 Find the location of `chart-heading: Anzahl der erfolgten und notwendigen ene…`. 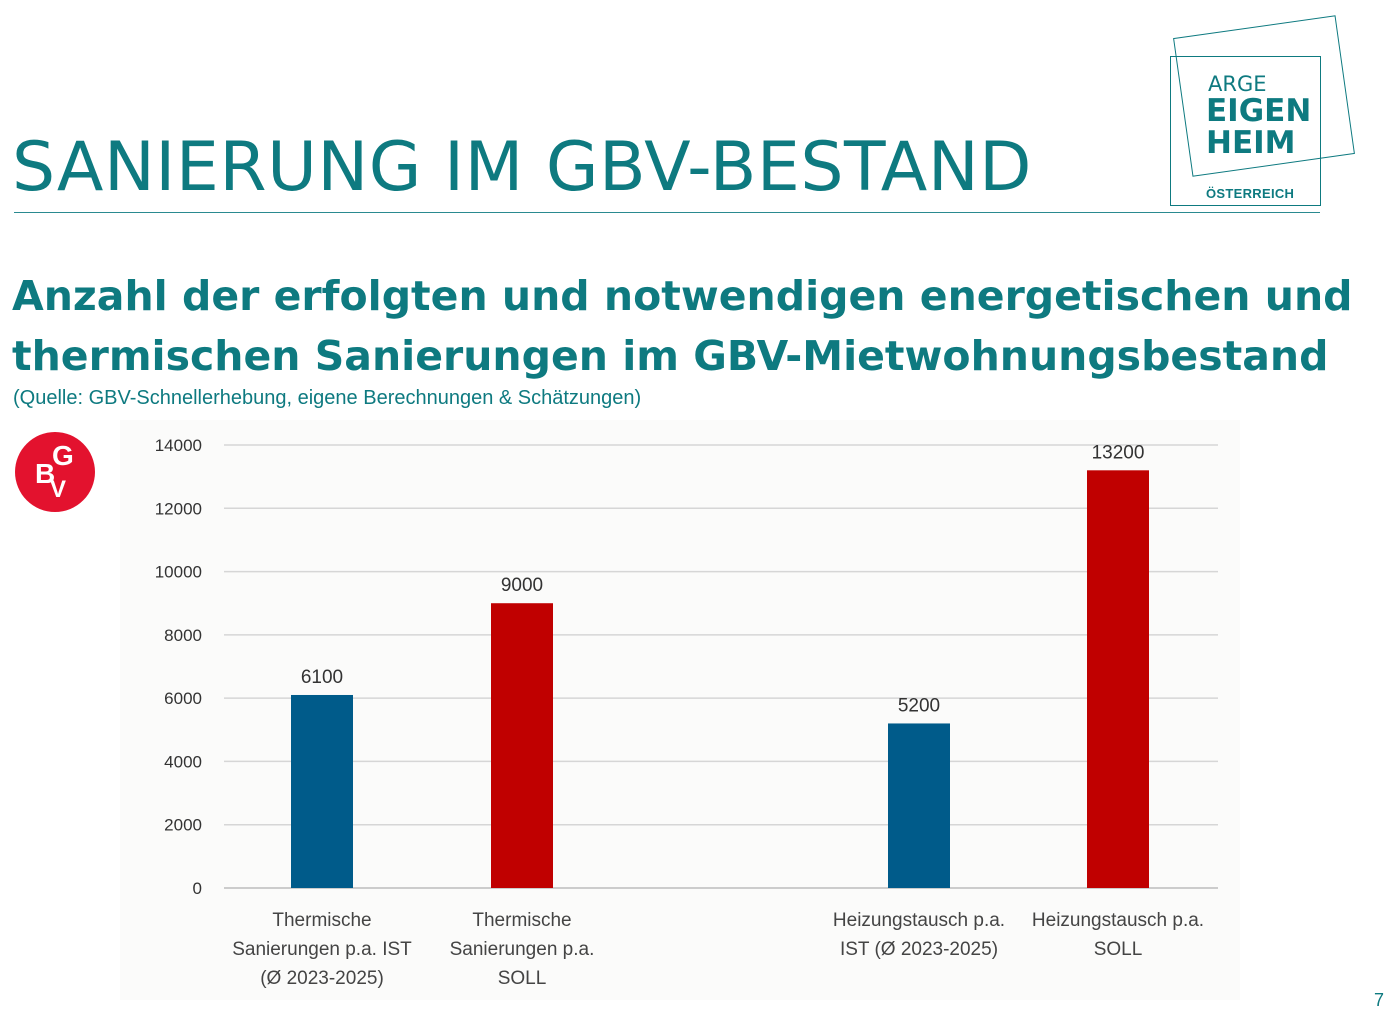

chart-heading: Anzahl der erfolgten und notwendigen ene… is located at coordinates (682, 326).